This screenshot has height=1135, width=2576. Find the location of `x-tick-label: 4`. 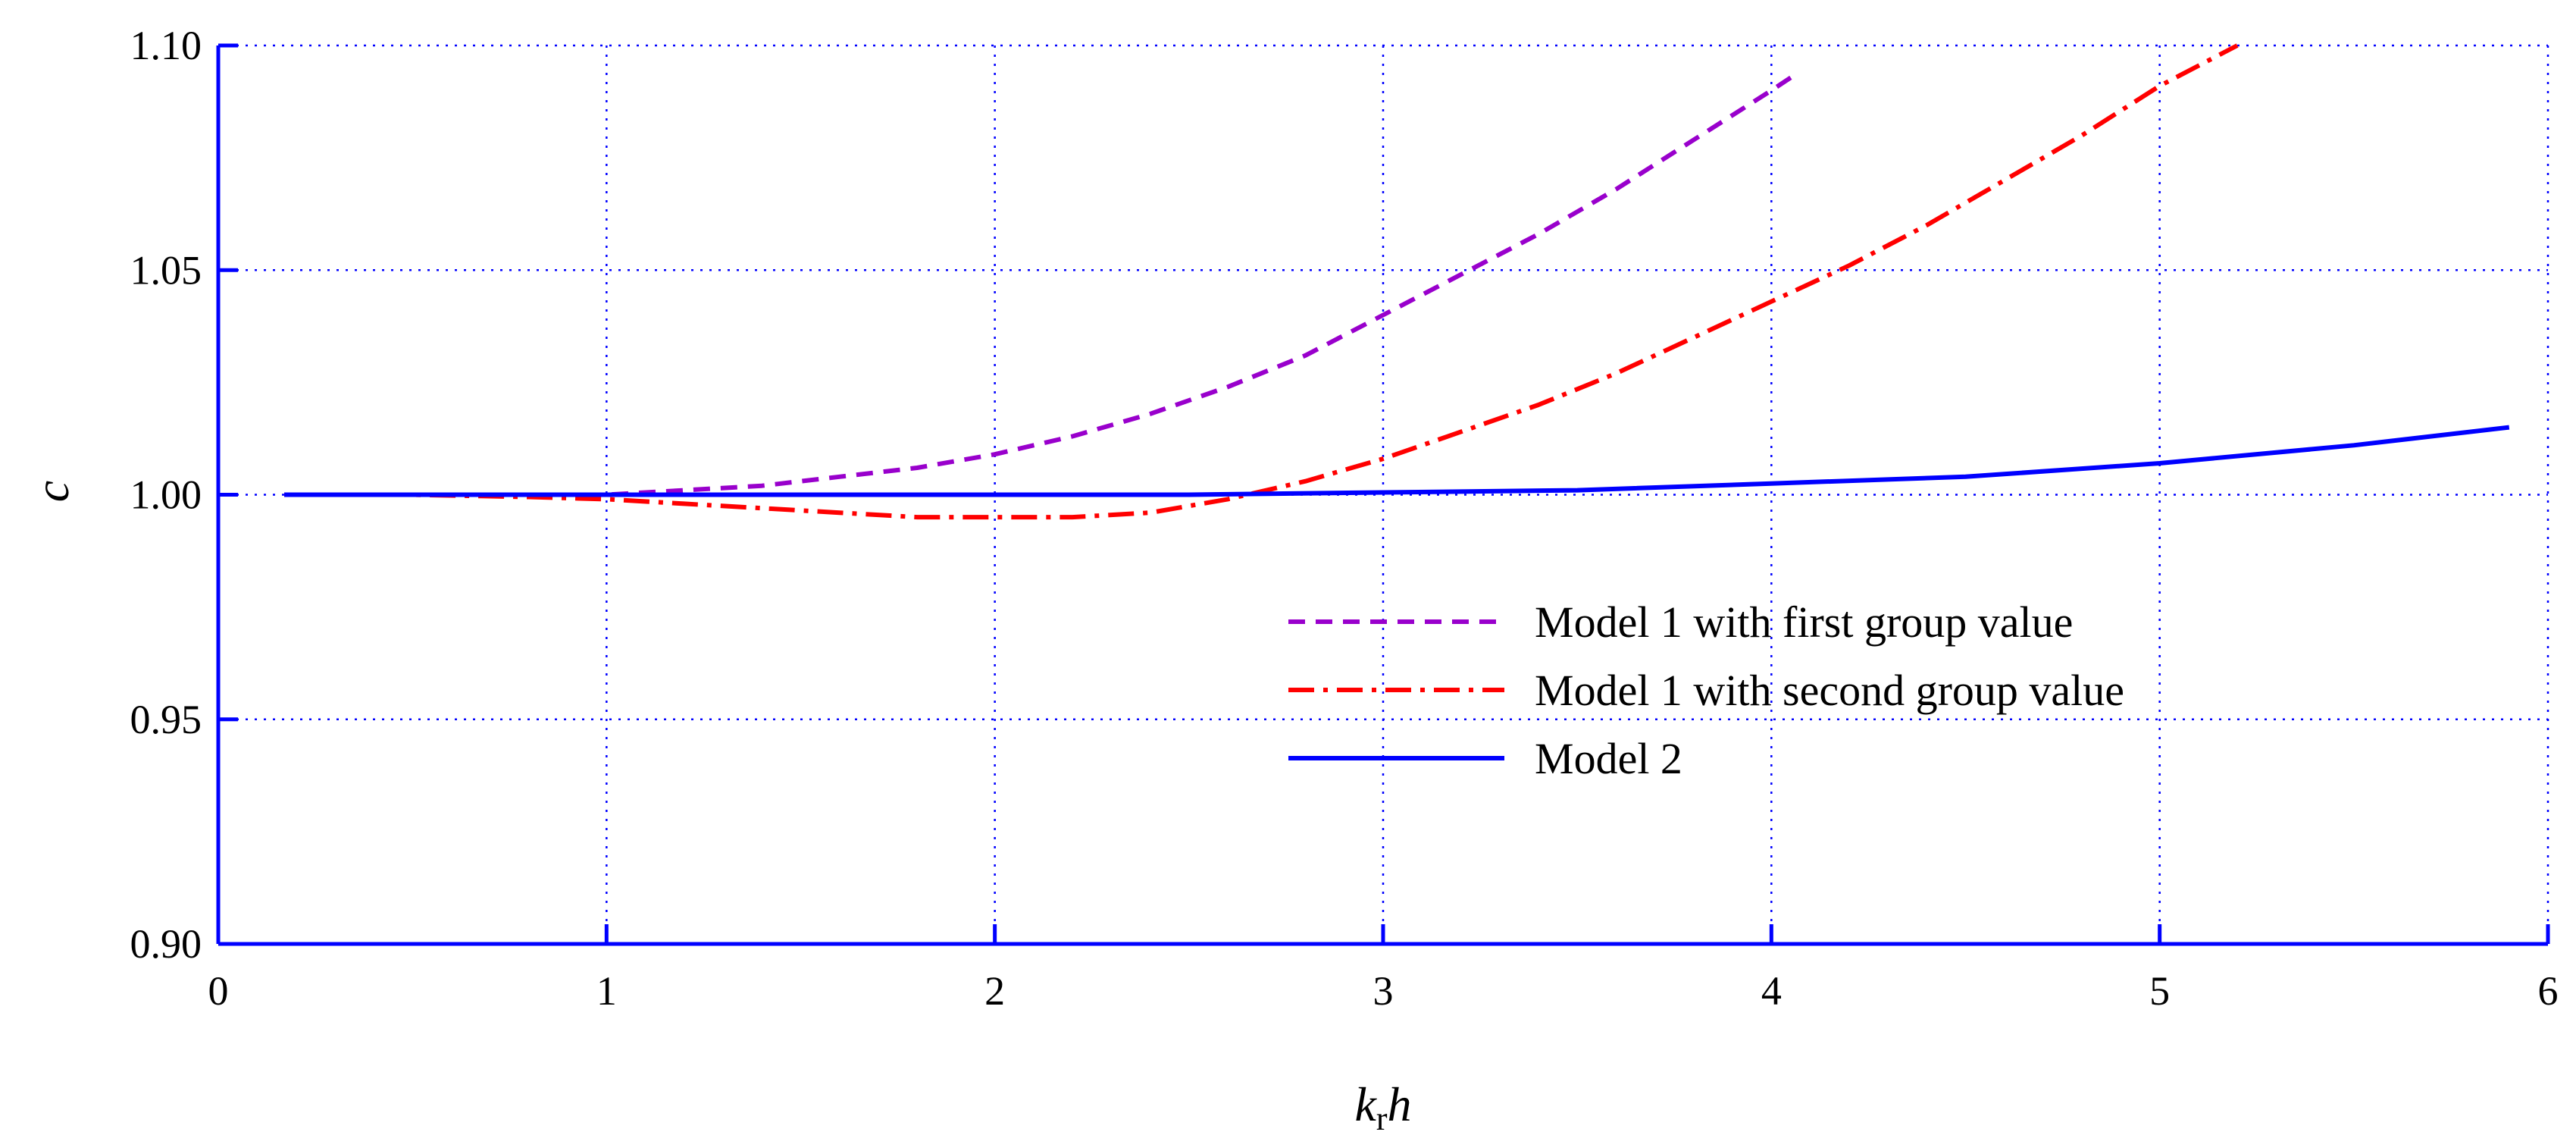

x-tick-label: 4 is located at coordinates (1771, 991).